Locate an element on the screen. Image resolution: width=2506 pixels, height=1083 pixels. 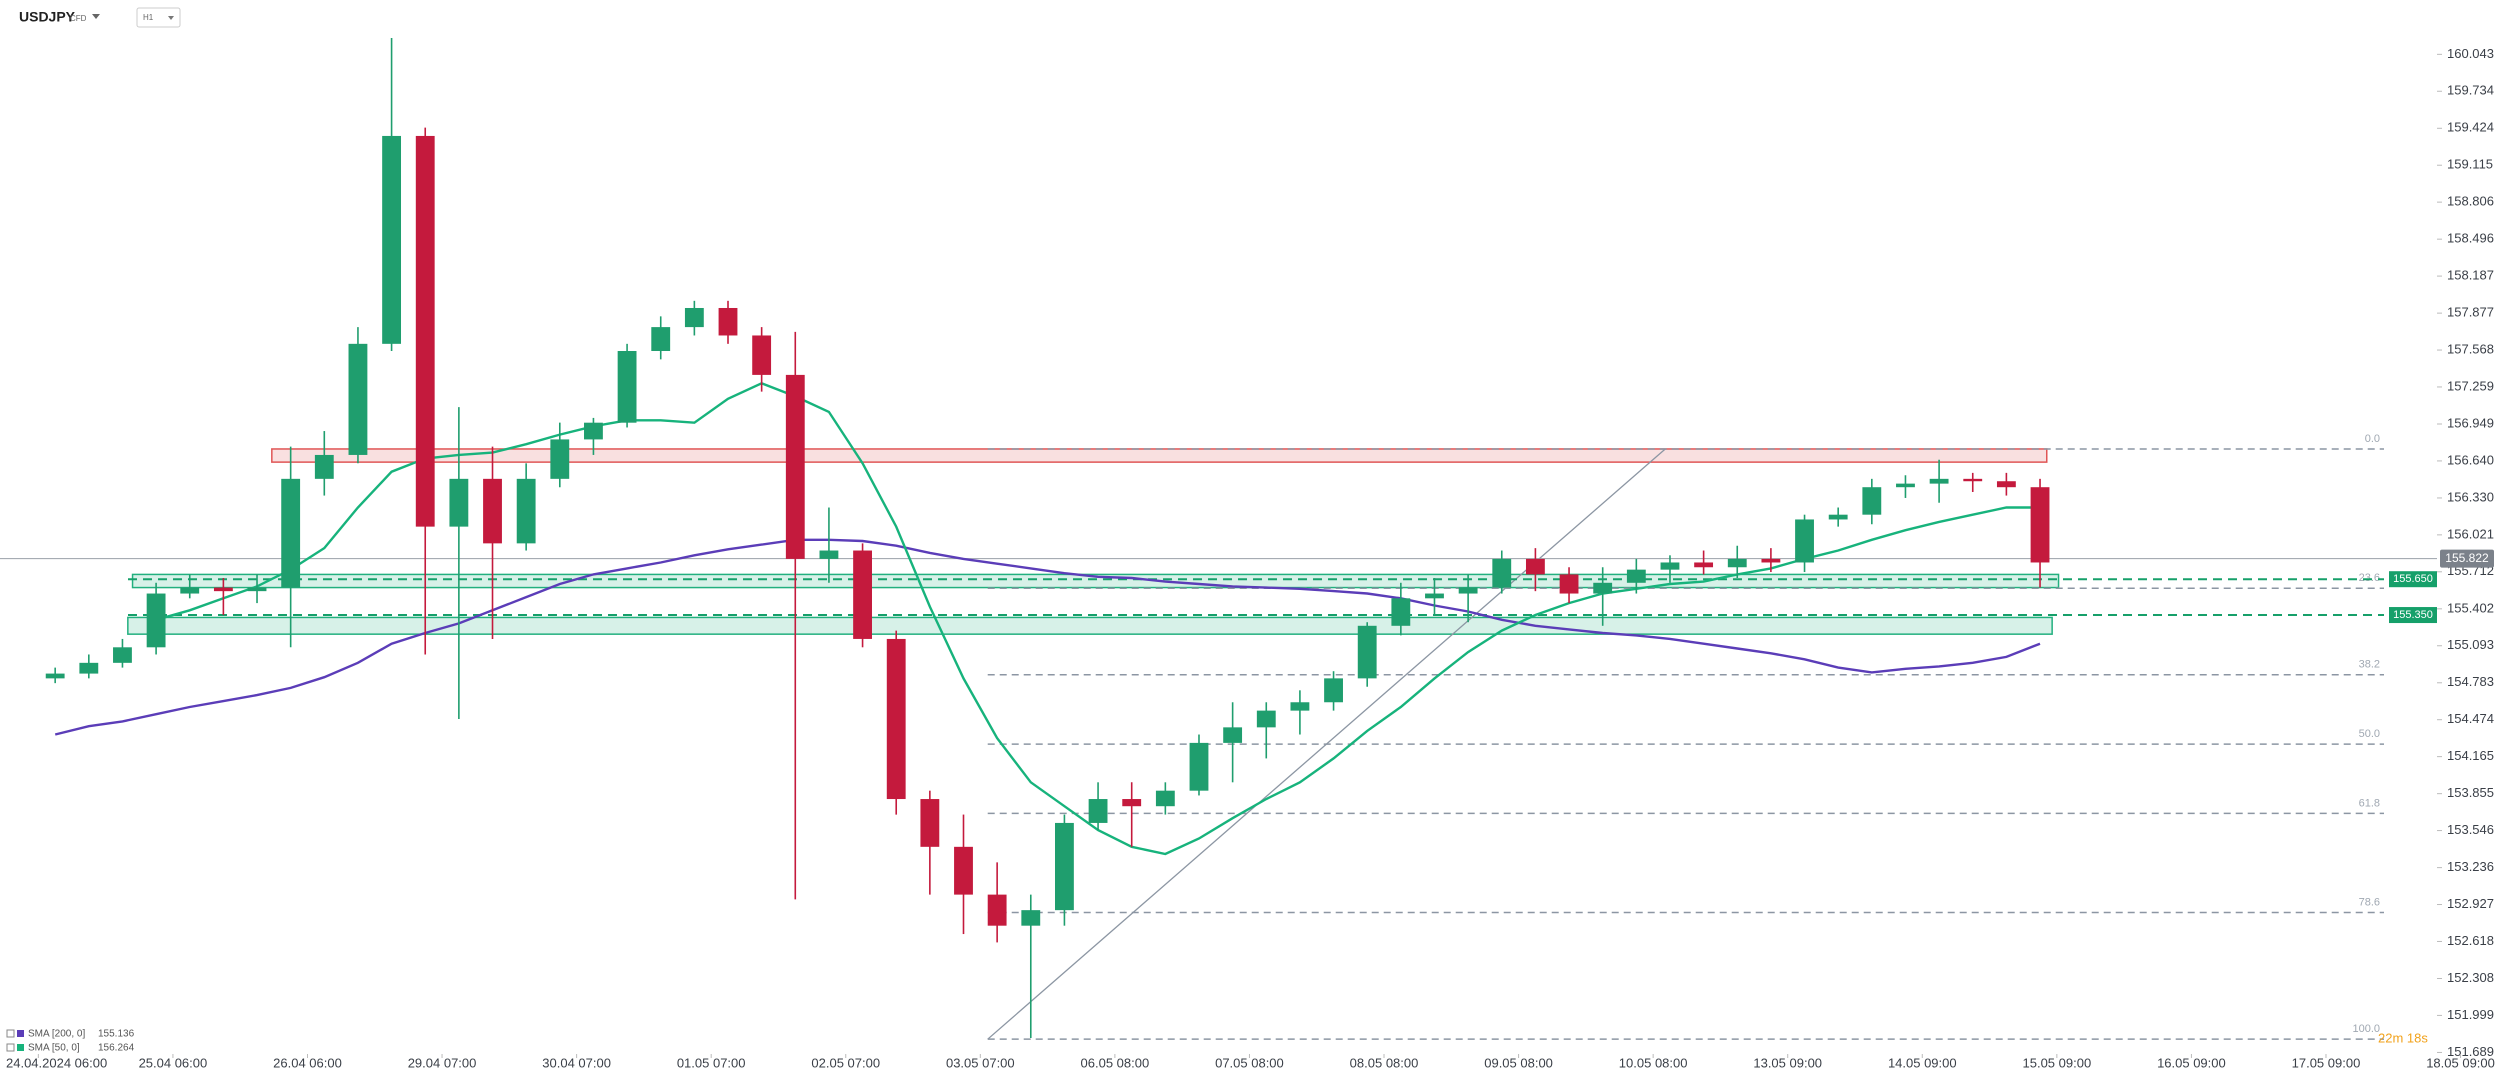
y-tick-label: 156.021 is located at coordinates (2470, 533).